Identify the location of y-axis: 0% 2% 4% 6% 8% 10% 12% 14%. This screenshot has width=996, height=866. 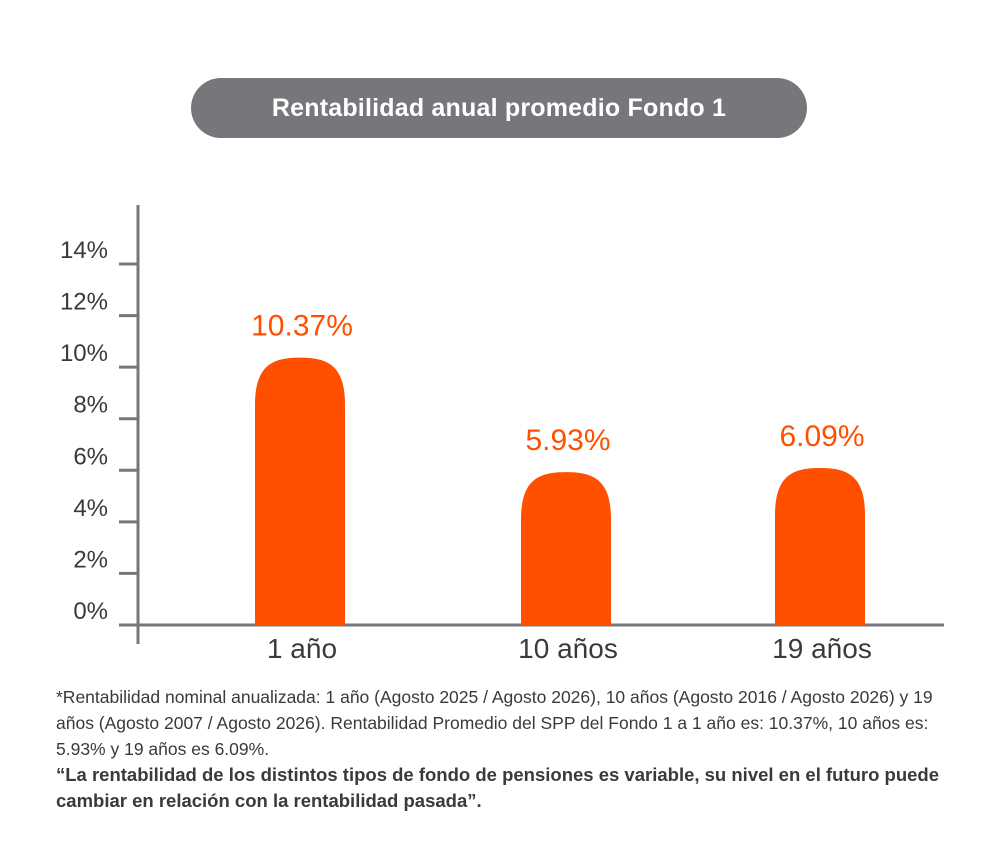
(100, 424).